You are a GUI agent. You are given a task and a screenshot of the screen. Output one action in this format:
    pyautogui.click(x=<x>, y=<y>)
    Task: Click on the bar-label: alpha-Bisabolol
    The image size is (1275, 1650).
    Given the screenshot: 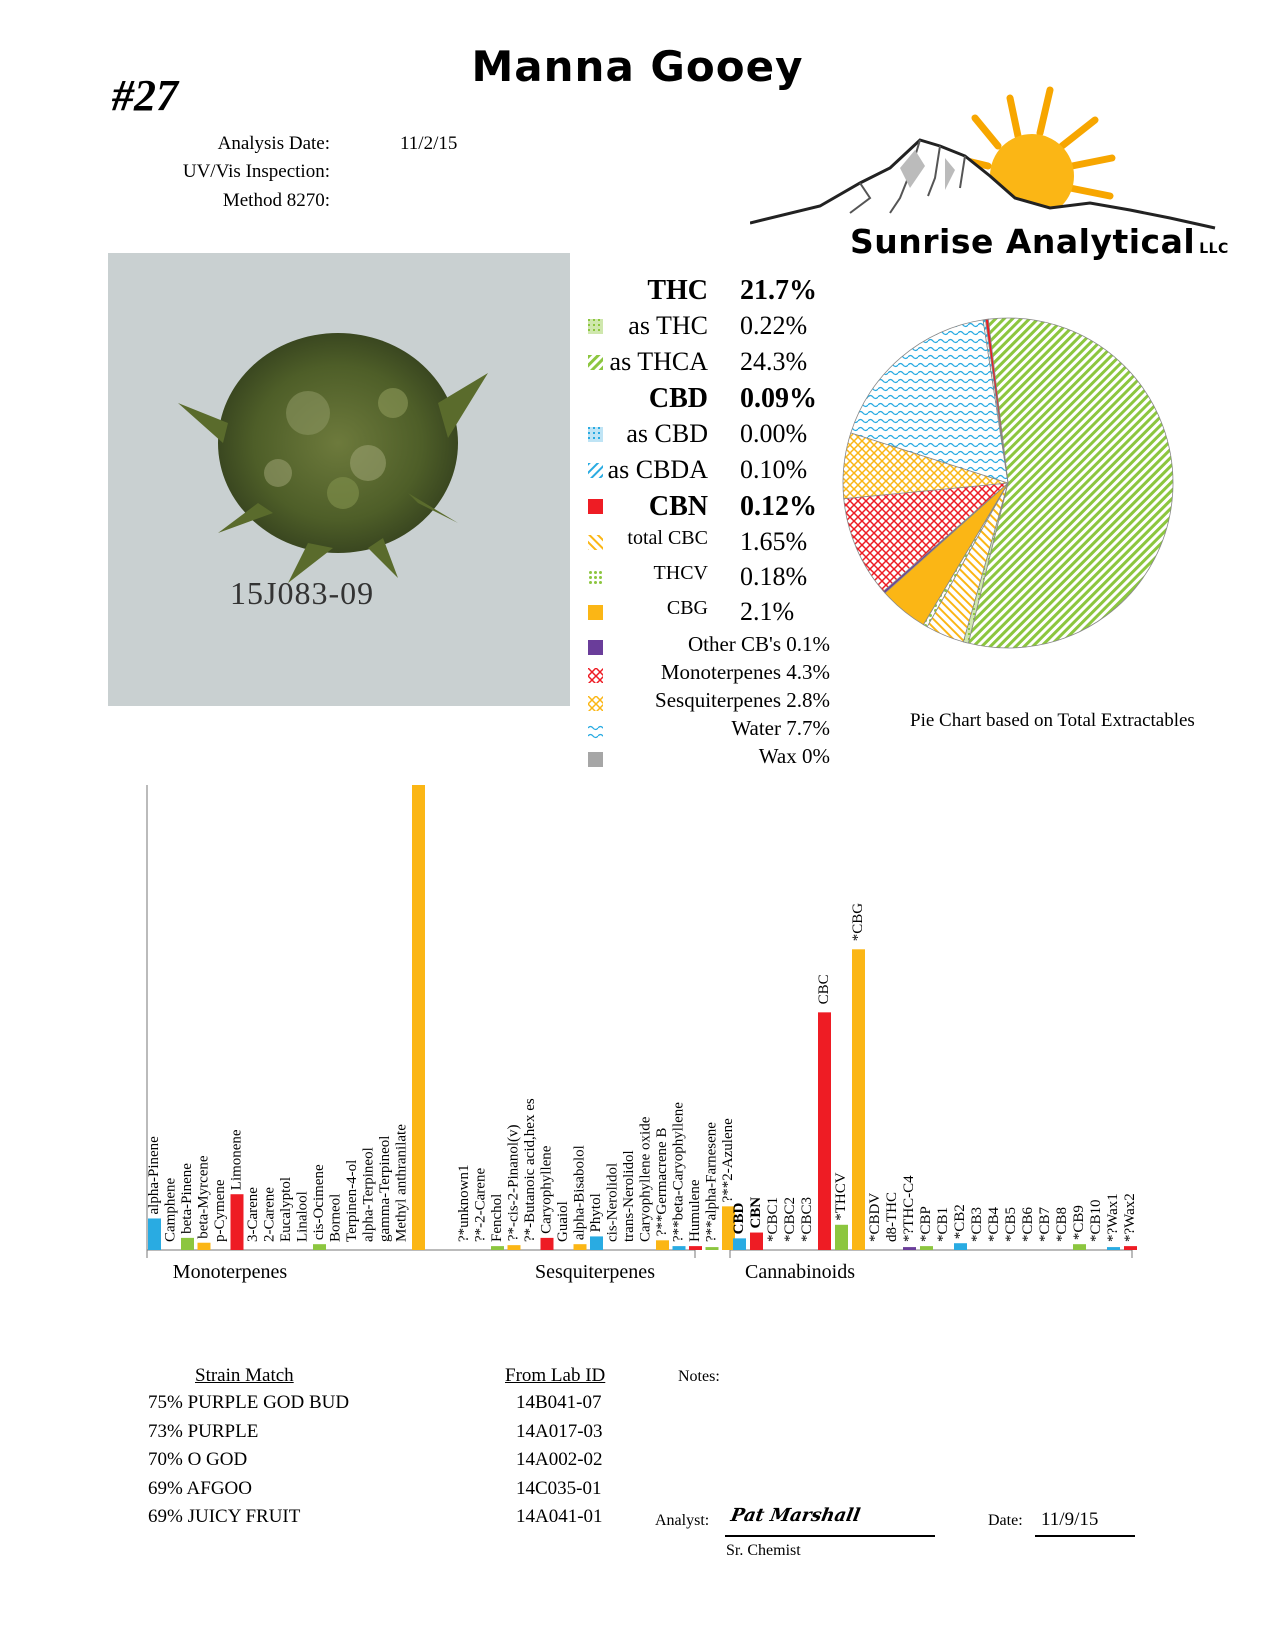 What is the action you would take?
    pyautogui.click(x=580, y=1192)
    